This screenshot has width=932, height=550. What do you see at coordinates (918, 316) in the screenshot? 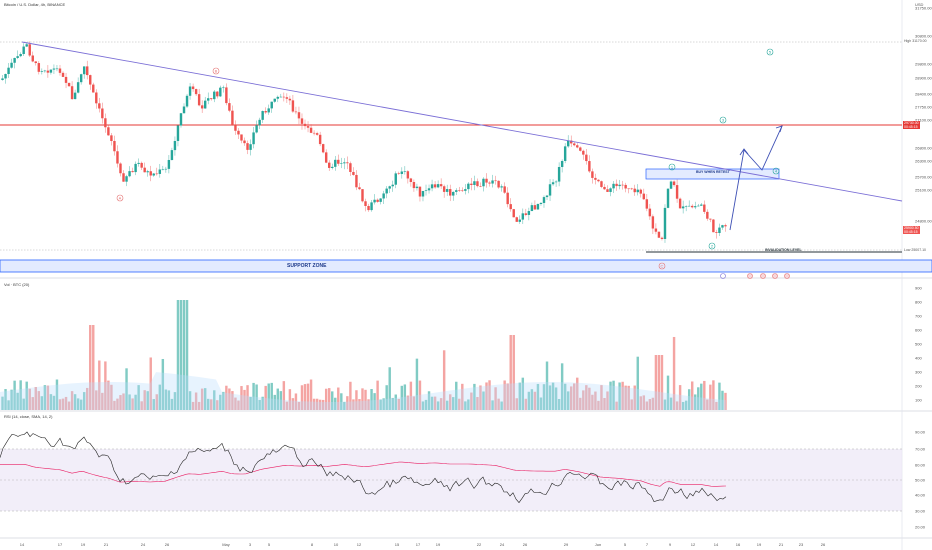
I see `volume-tick-label: 700` at bounding box center [918, 316].